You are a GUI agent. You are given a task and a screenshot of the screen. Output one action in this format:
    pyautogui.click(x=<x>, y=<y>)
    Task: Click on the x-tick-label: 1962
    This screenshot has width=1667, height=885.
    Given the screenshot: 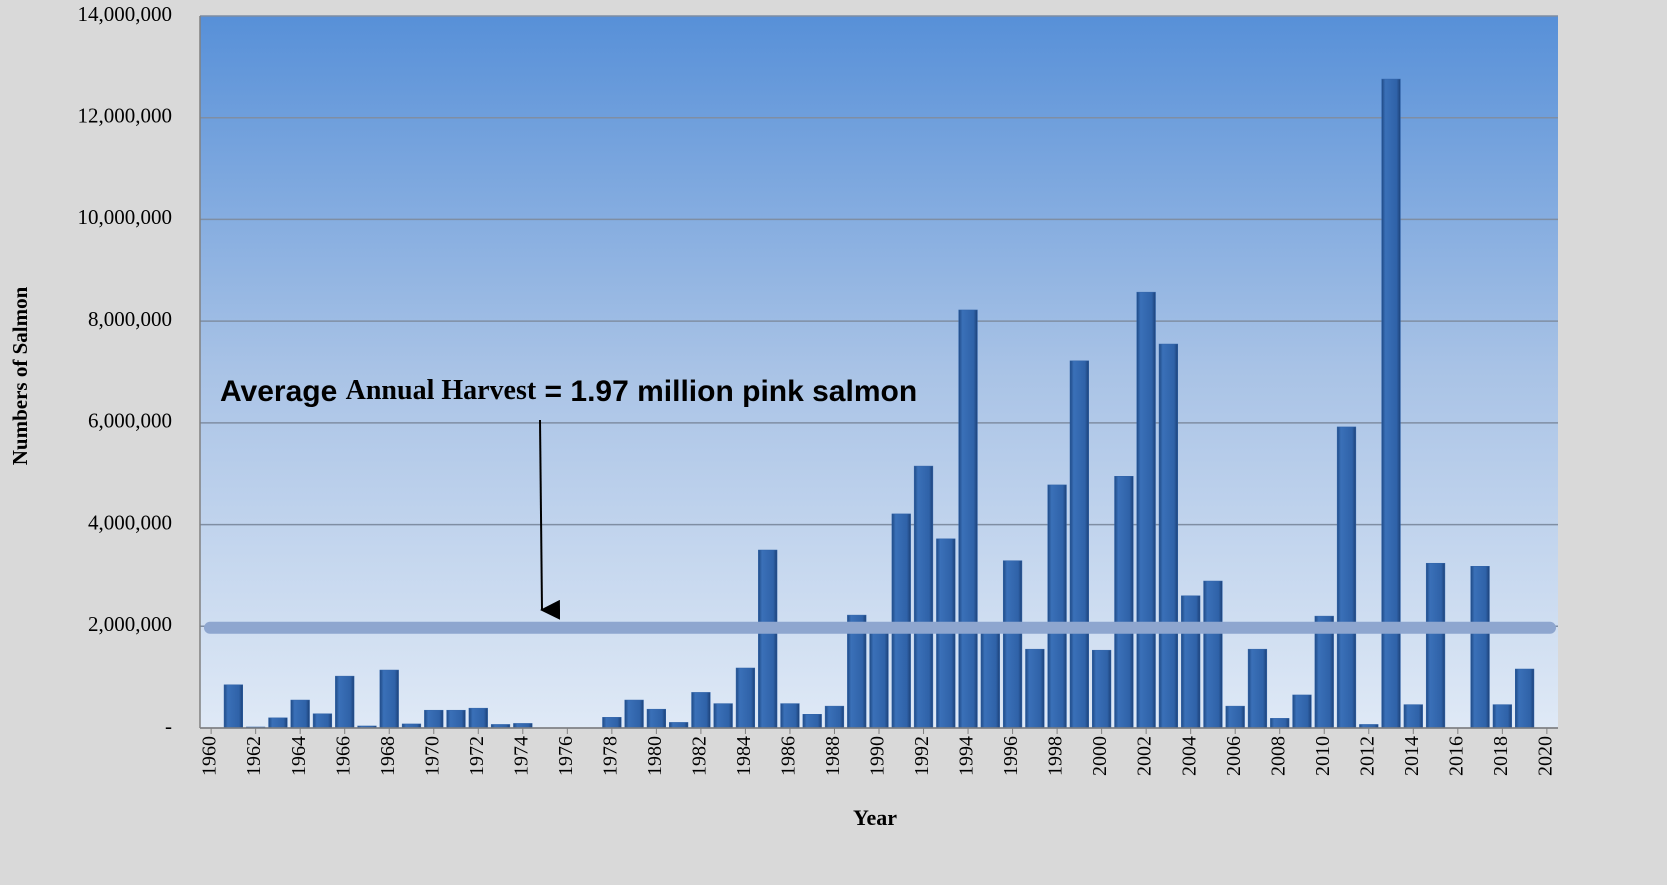 What is the action you would take?
    pyautogui.click(x=254, y=756)
    